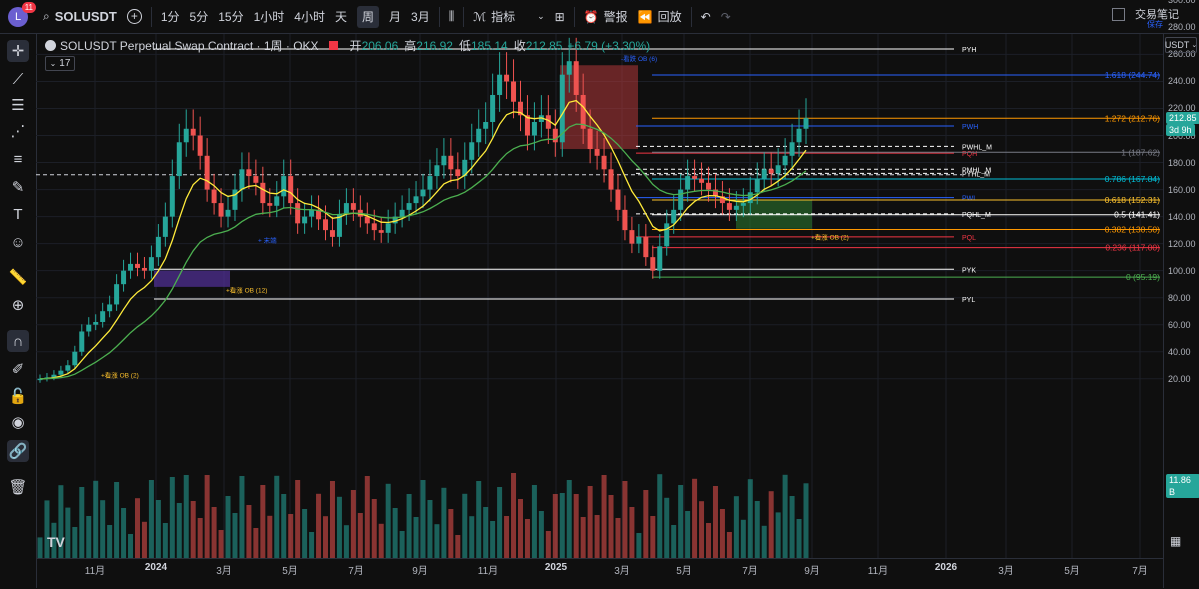 The width and height of the screenshot is (1199, 589). Describe the element at coordinates (480, 16) in the screenshot. I see `indicators-icon: ℳ` at that location.